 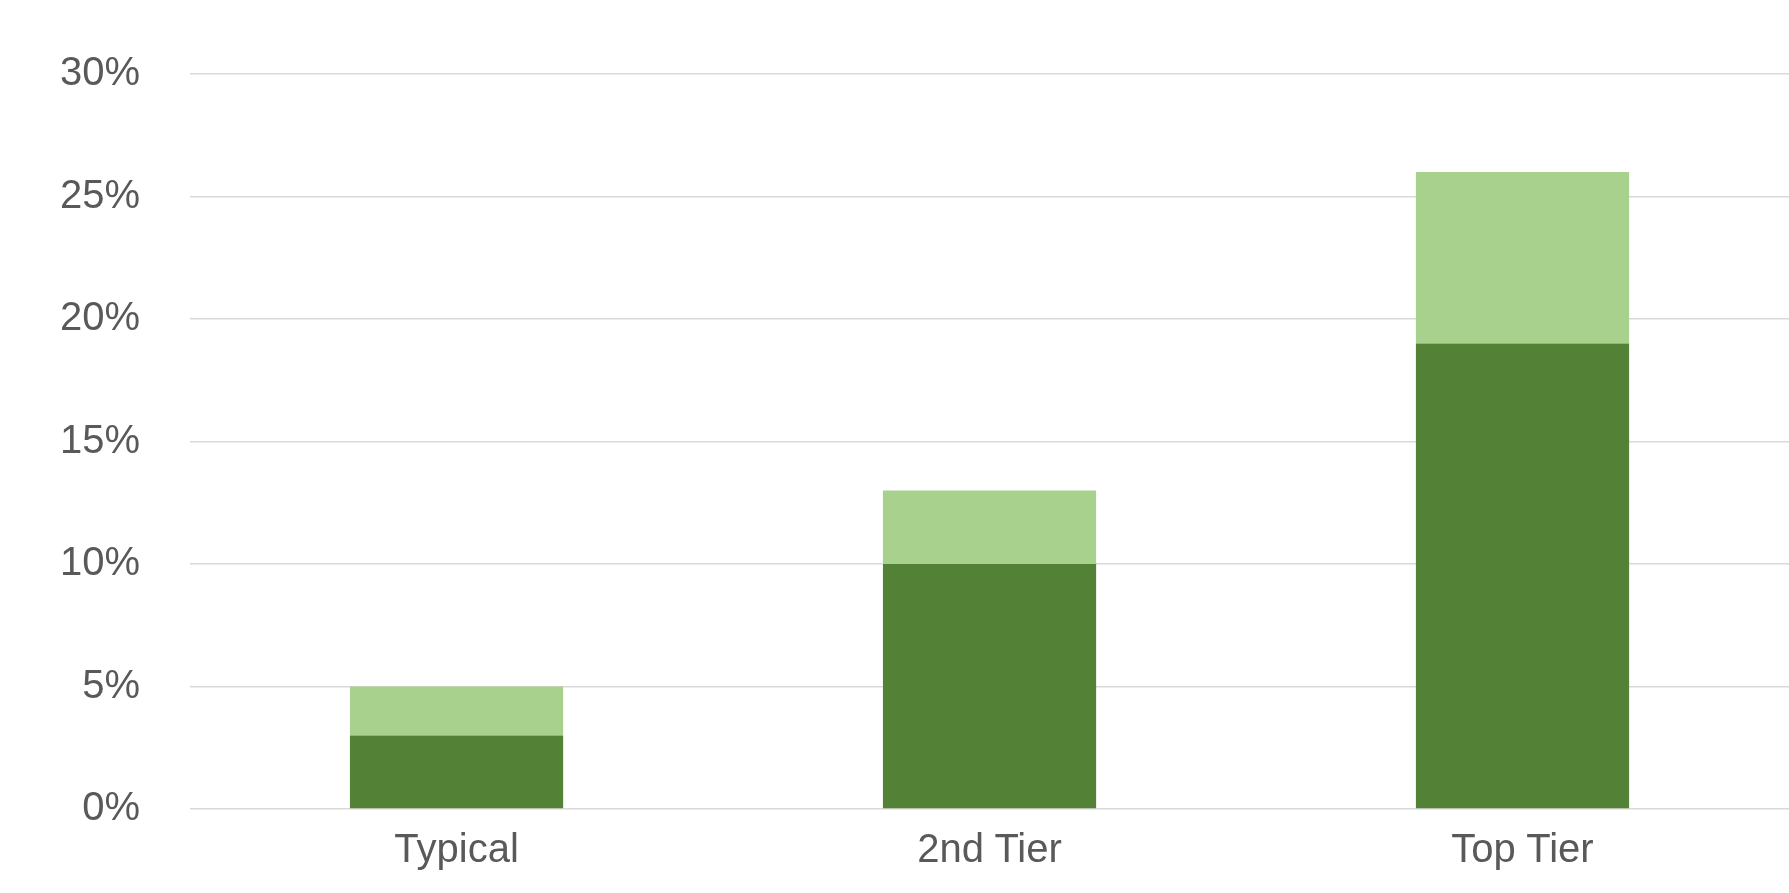 I want to click on y-tick-label: 0%, so click(x=111, y=806).